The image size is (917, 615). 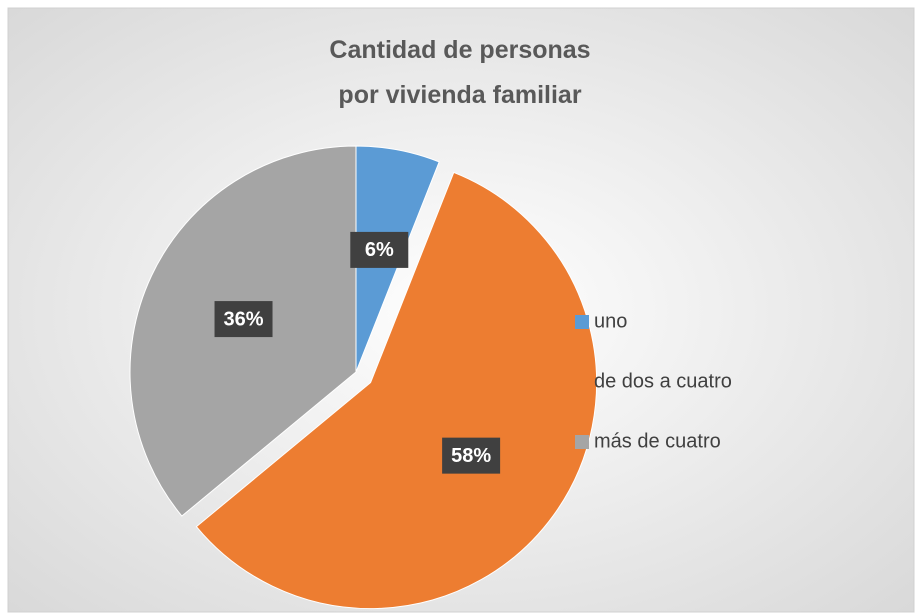 What do you see at coordinates (657, 441) in the screenshot?
I see `legend-label: más de cuatro` at bounding box center [657, 441].